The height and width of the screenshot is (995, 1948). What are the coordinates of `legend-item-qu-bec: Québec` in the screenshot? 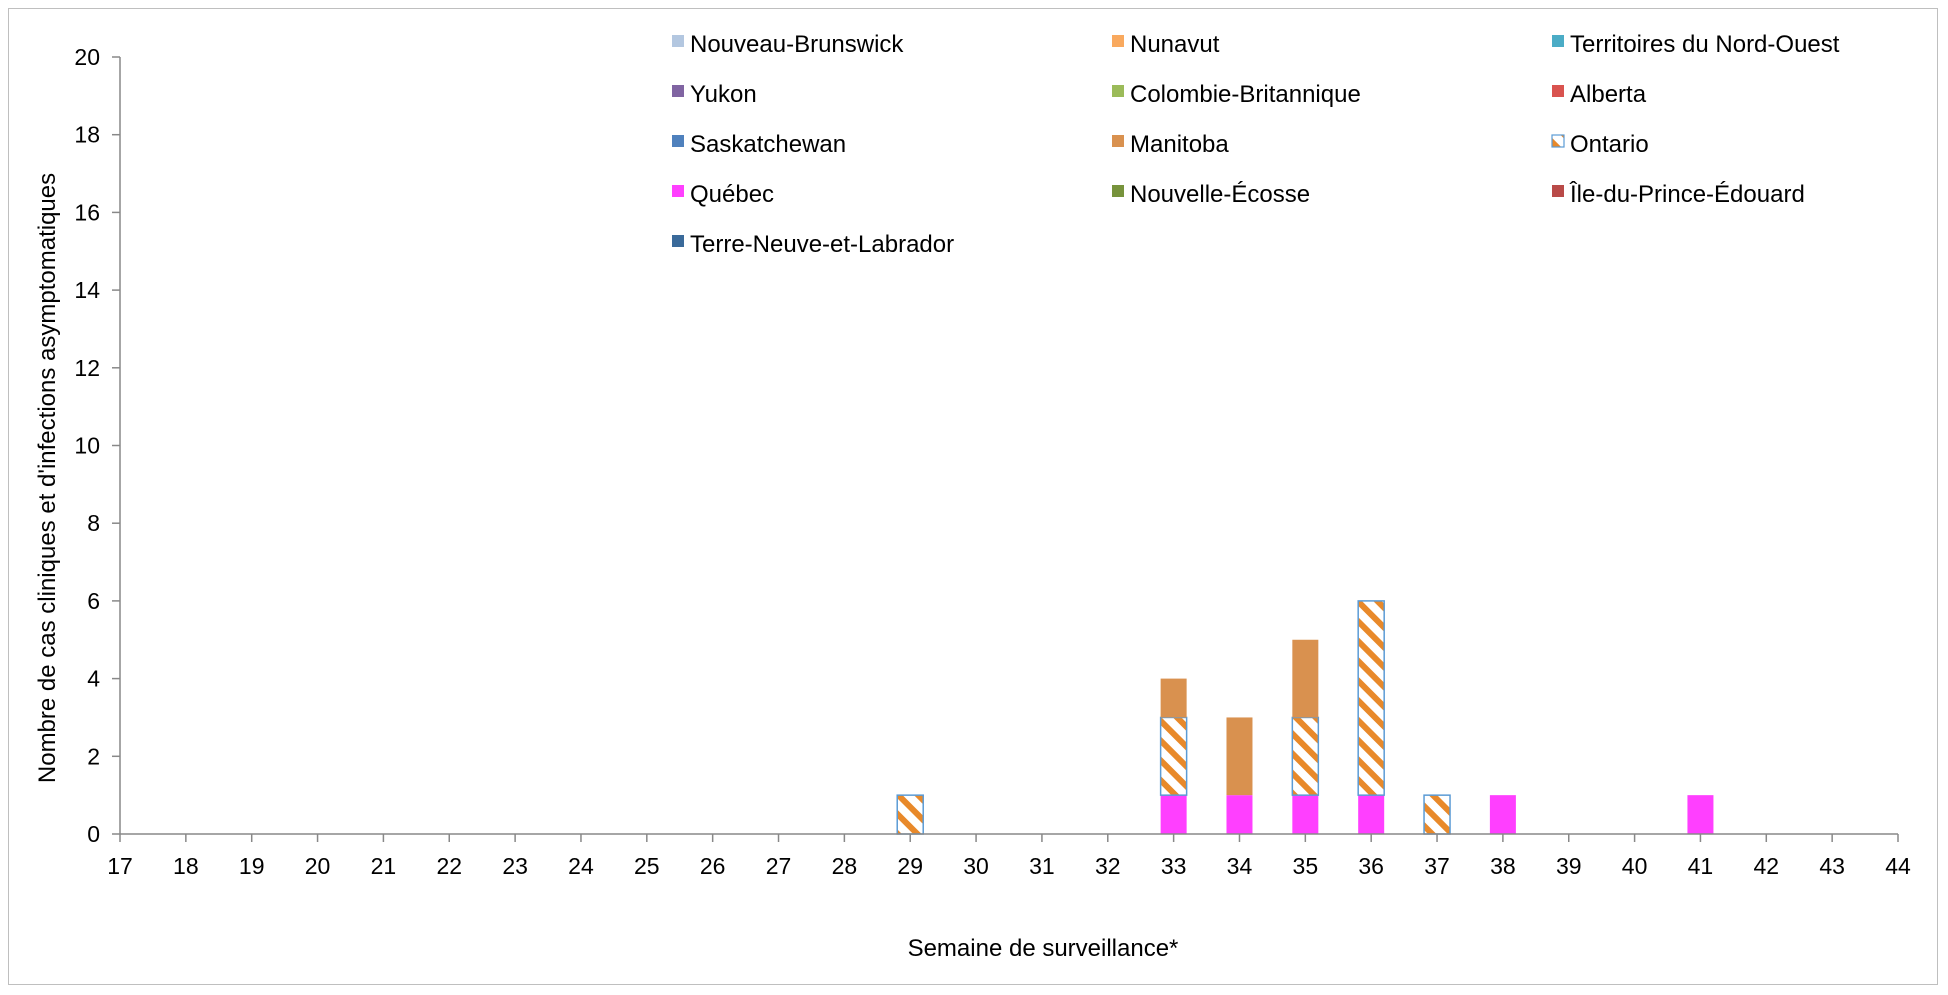 It's located at (723, 194).